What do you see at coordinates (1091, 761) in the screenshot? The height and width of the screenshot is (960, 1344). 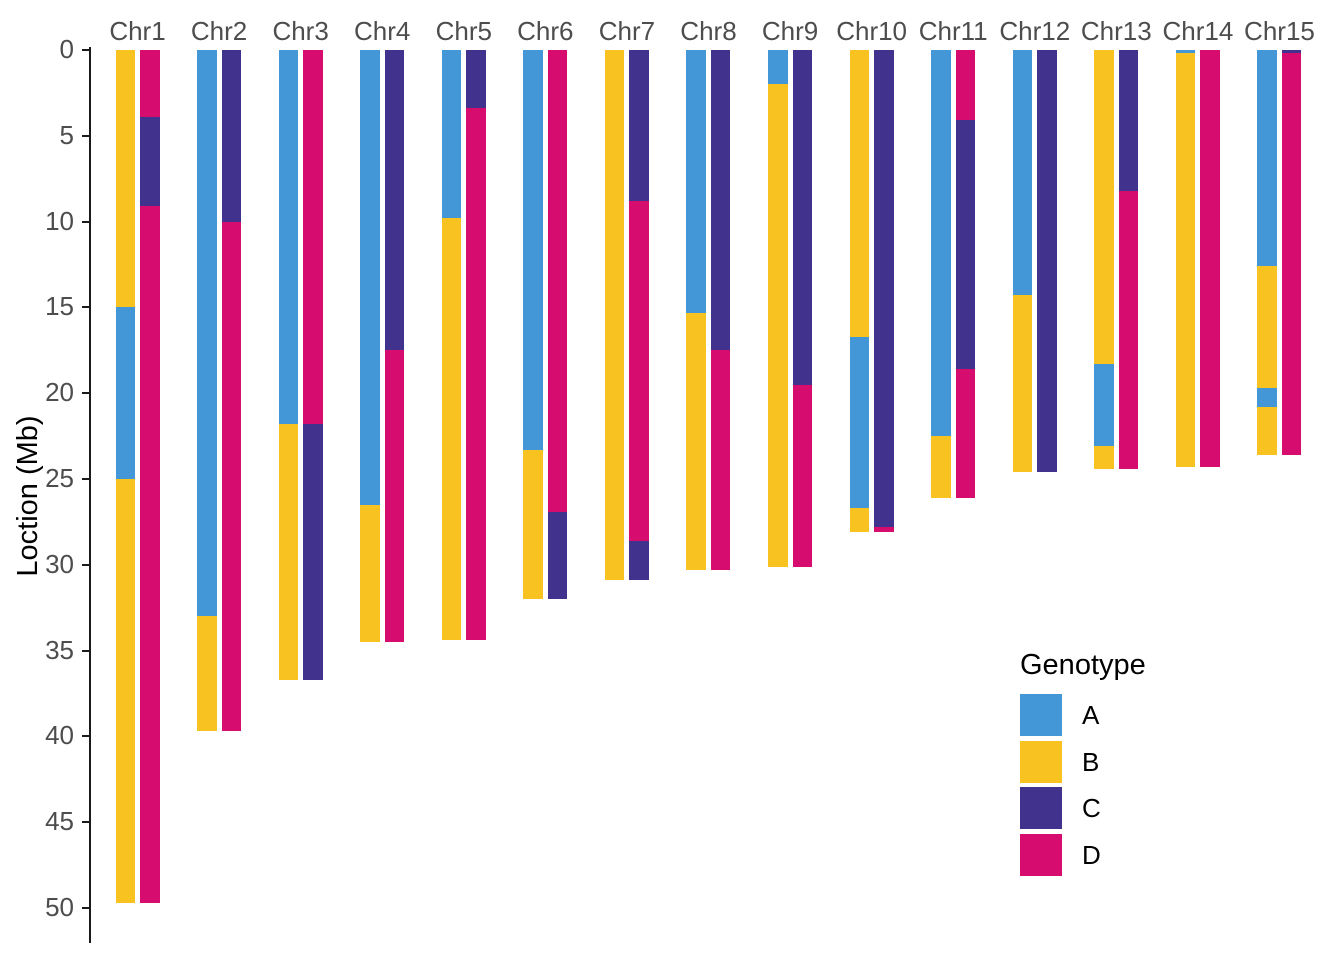 I see `legend-label: B` at bounding box center [1091, 761].